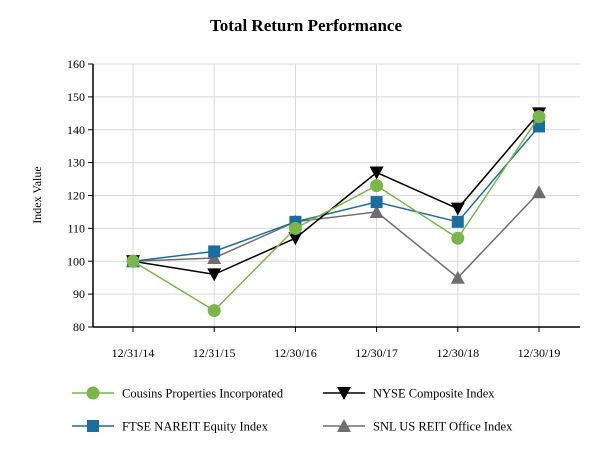 The width and height of the screenshot is (613, 462). Describe the element at coordinates (79, 294) in the screenshot. I see `y-tick-label: 90` at that location.